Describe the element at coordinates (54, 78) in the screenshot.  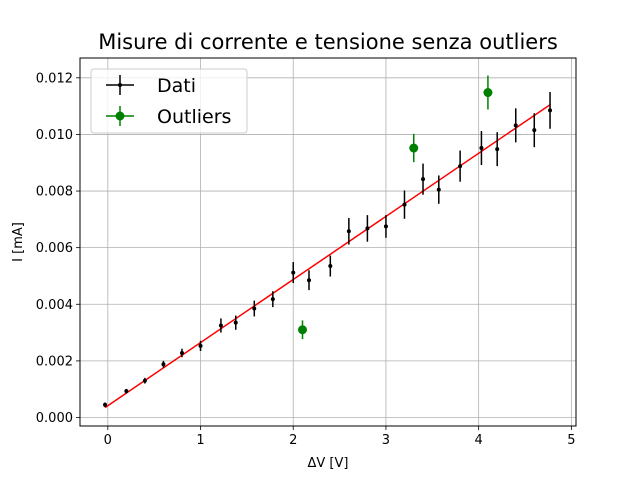
I see `y-tick-label: 0.012` at that location.